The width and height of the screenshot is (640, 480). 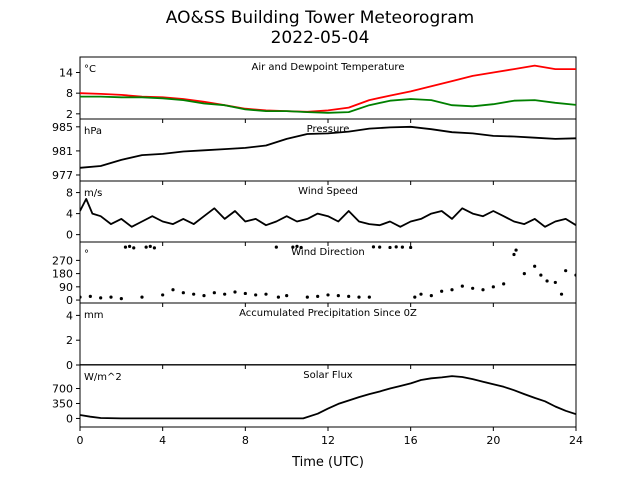 I want to click on y-tick-label-wind_direction-0: 0, so click(x=69, y=300).